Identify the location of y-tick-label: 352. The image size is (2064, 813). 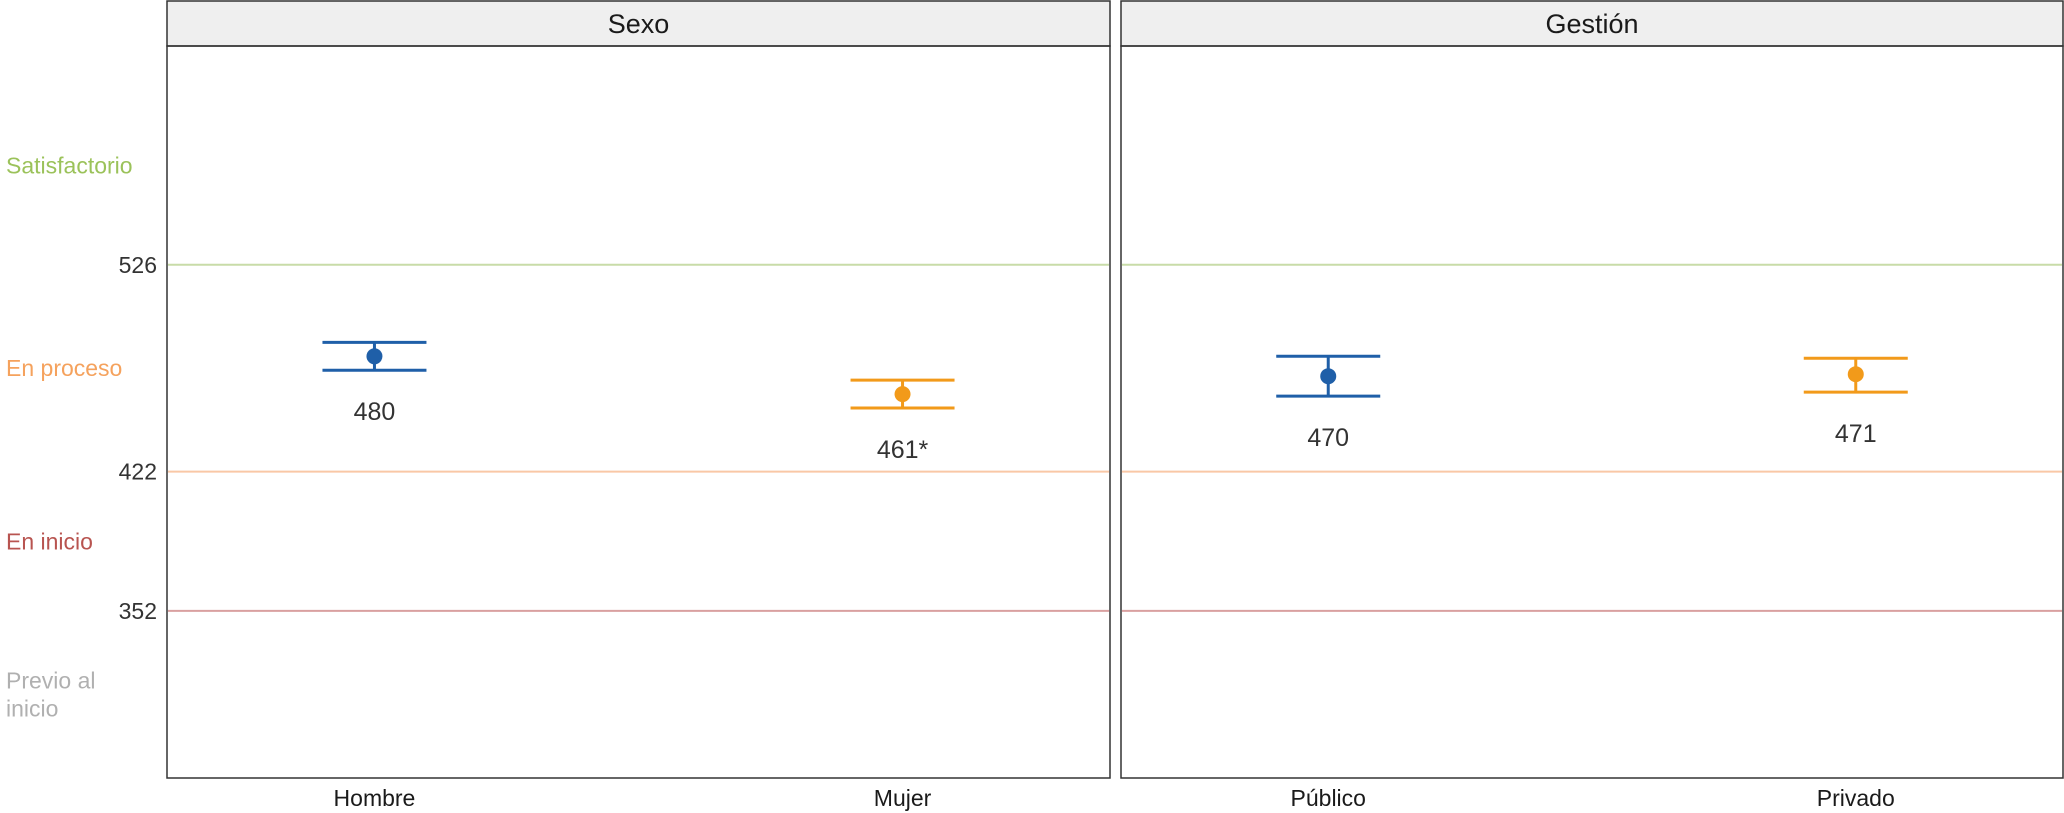
(138, 611).